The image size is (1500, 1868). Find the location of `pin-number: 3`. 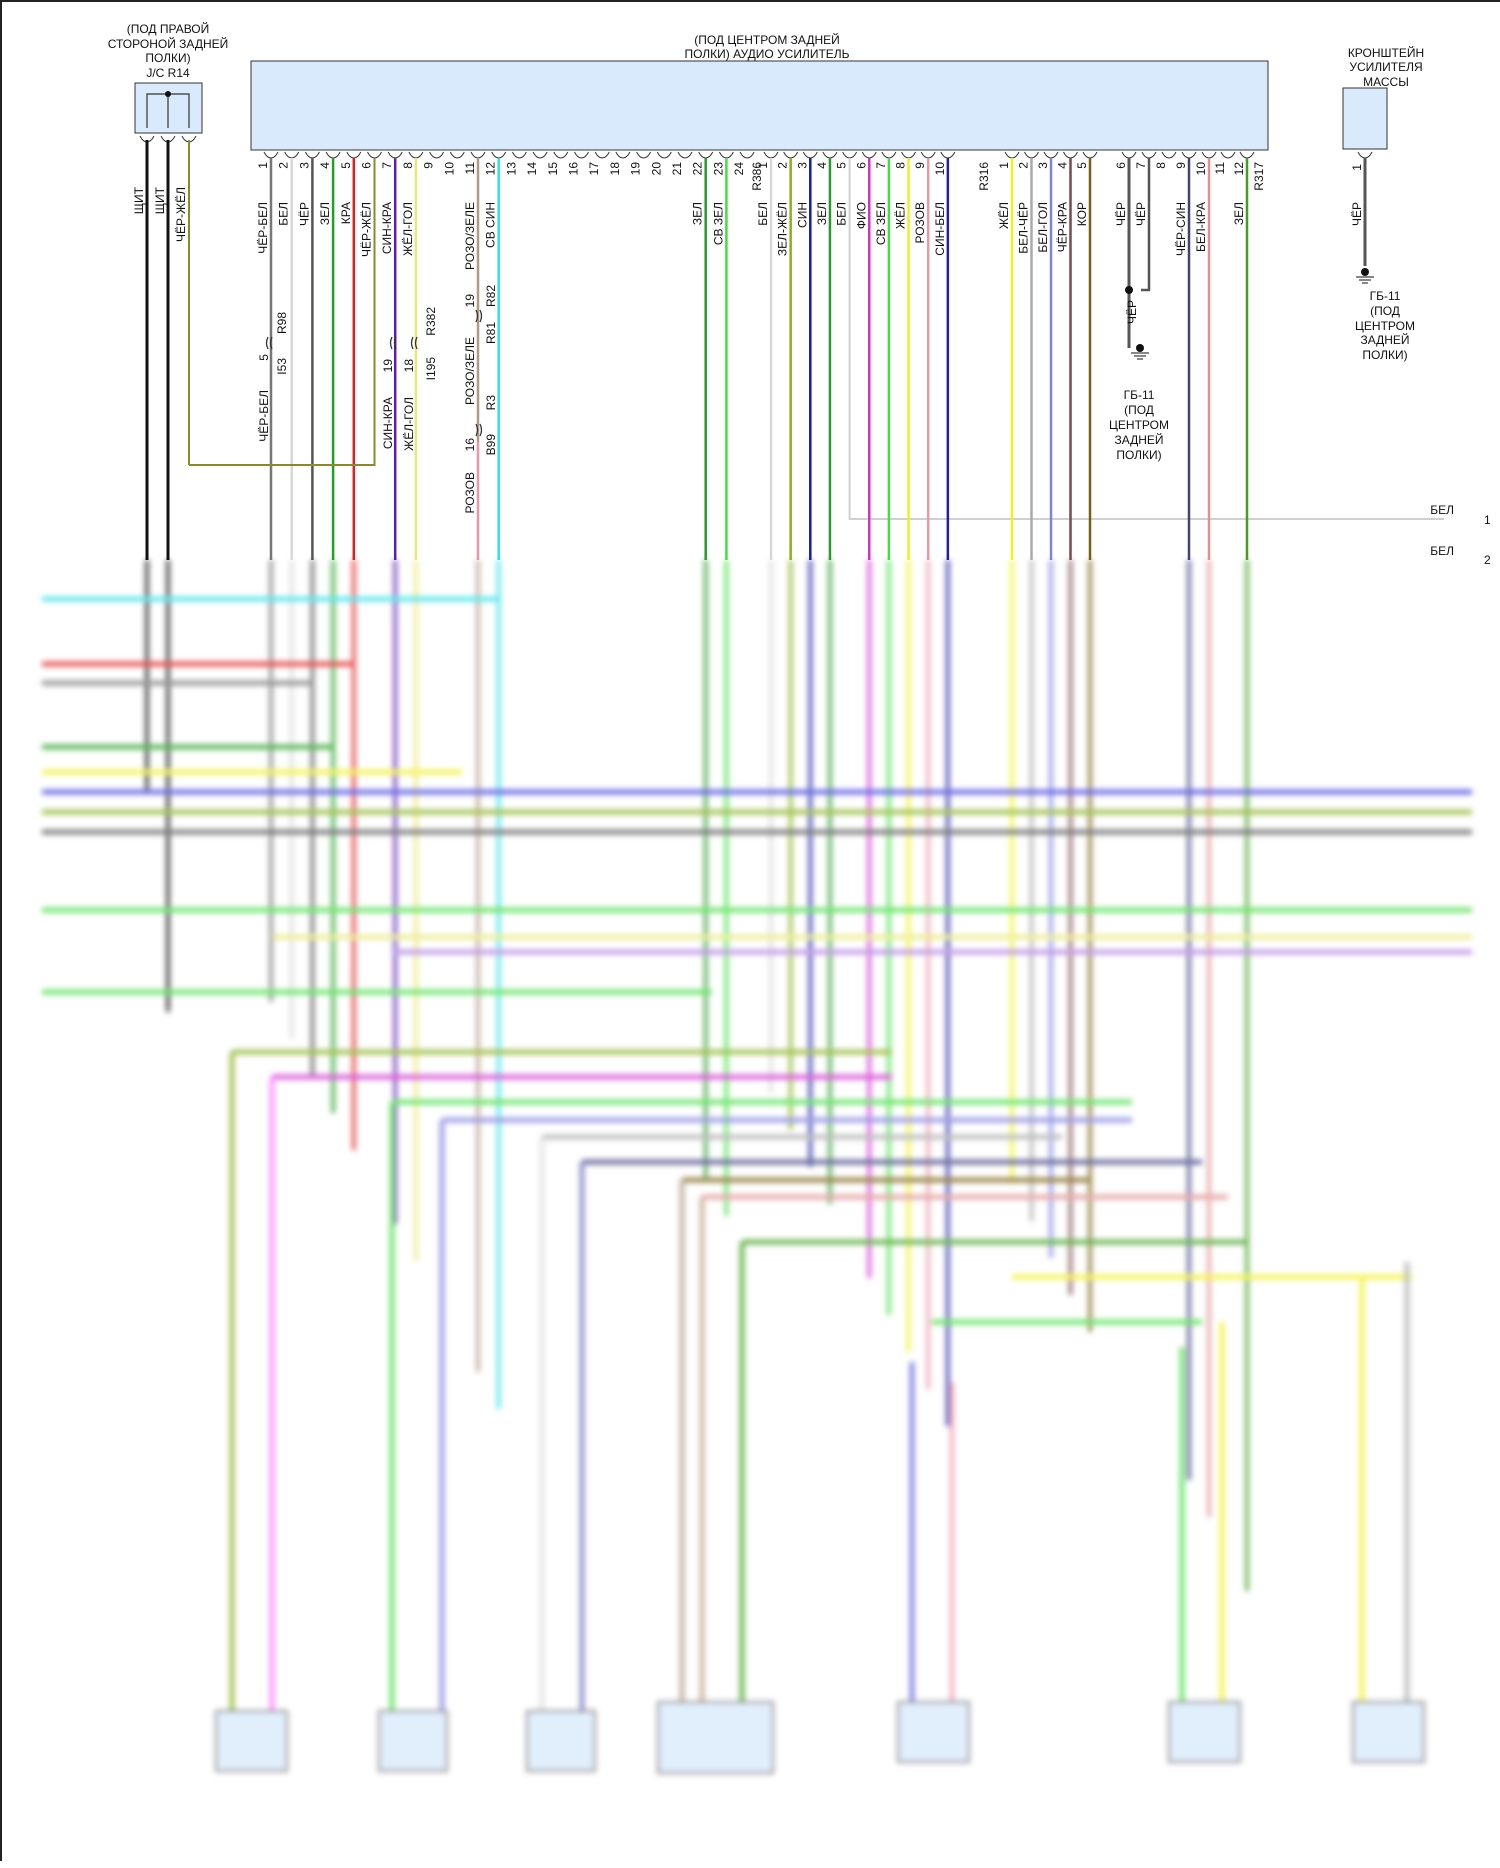

pin-number: 3 is located at coordinates (802, 165).